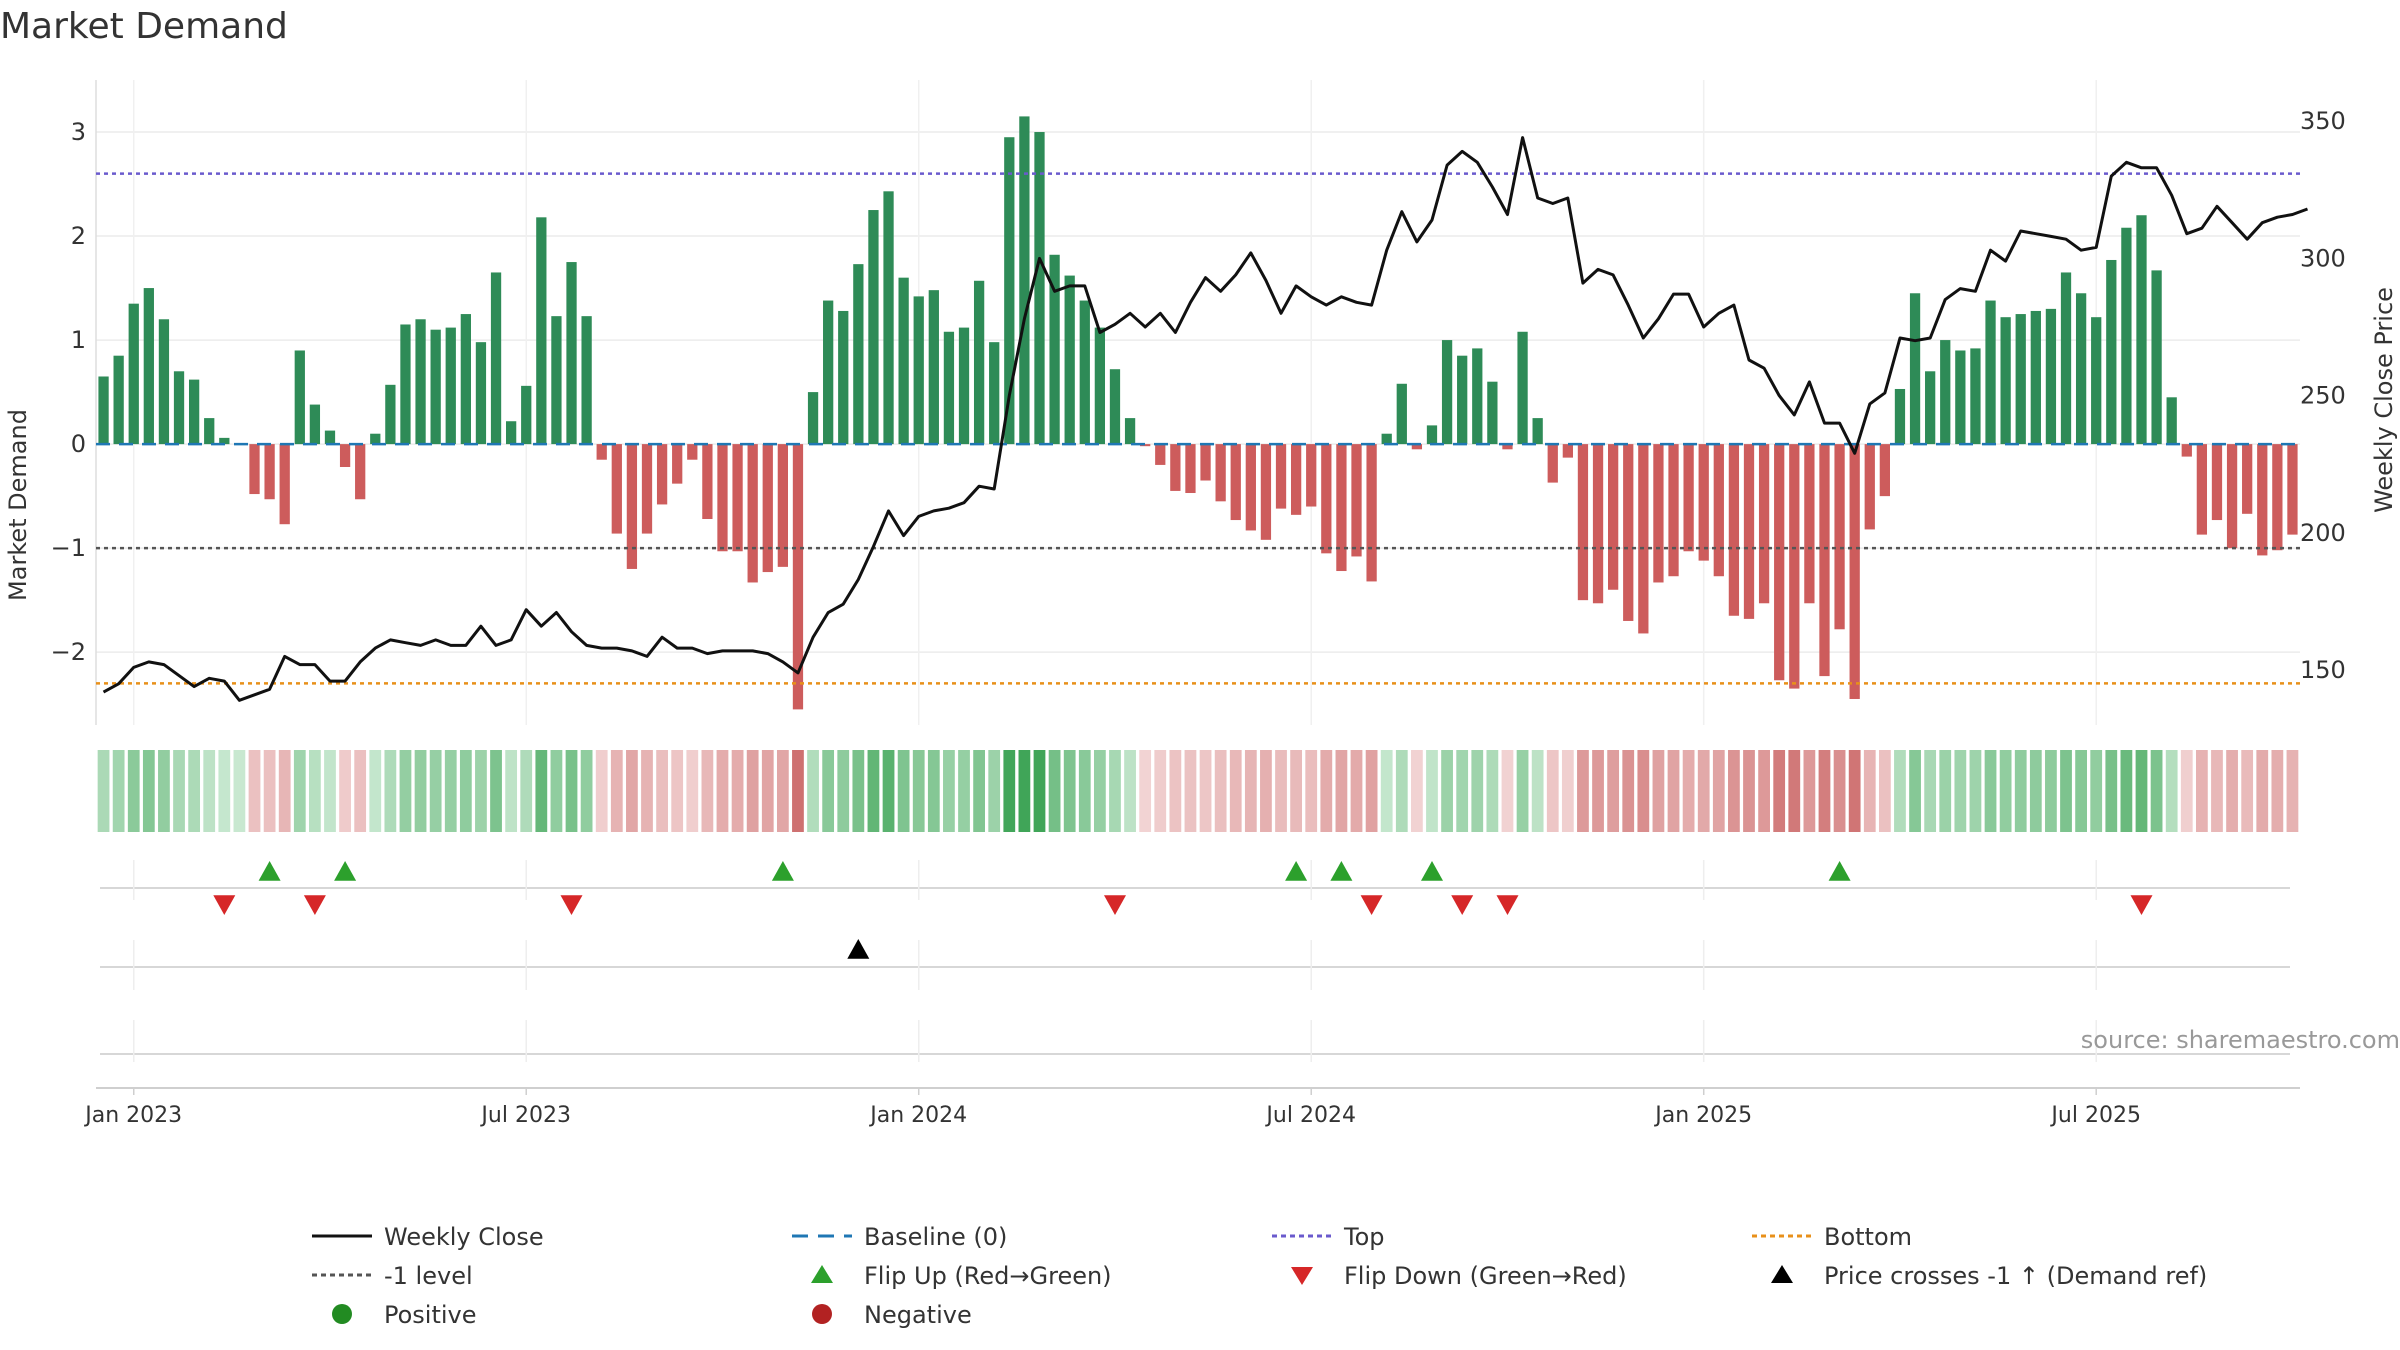 The width and height of the screenshot is (2400, 1350). Describe the element at coordinates (1868, 1237) in the screenshot. I see `legend-label-bottom: Bottom` at that location.